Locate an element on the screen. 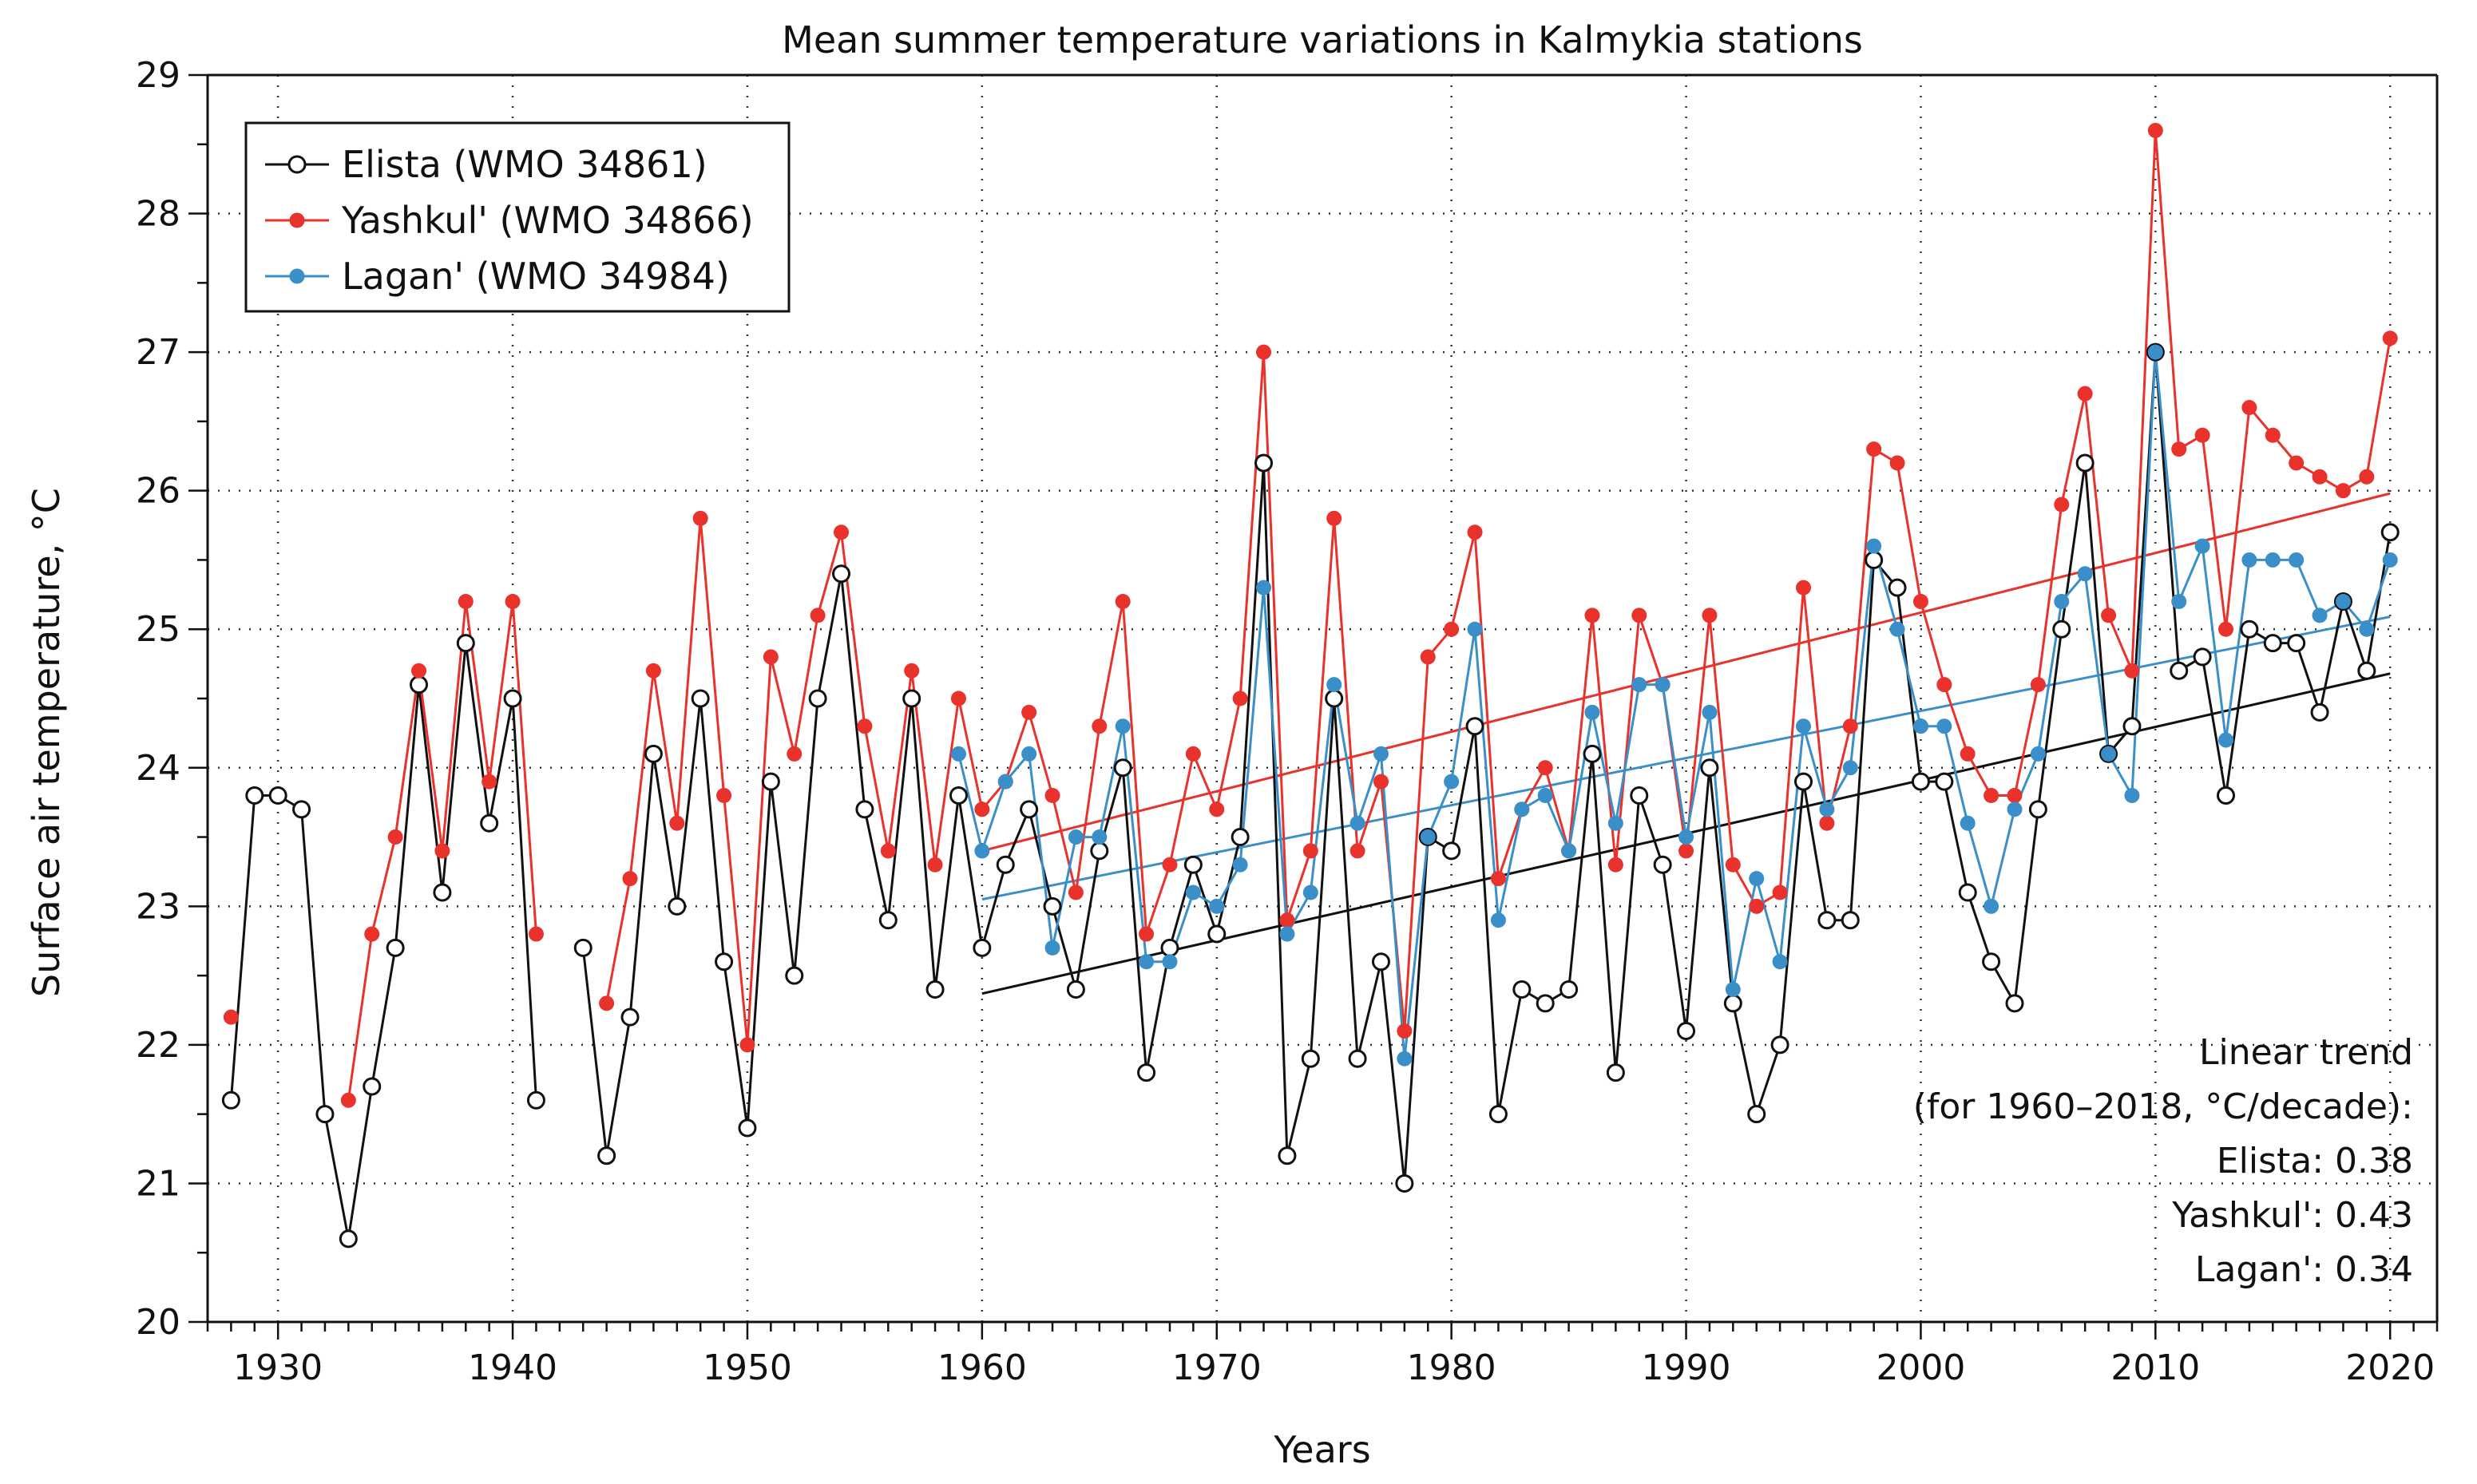  y-tick-label: 21 is located at coordinates (158, 1183).